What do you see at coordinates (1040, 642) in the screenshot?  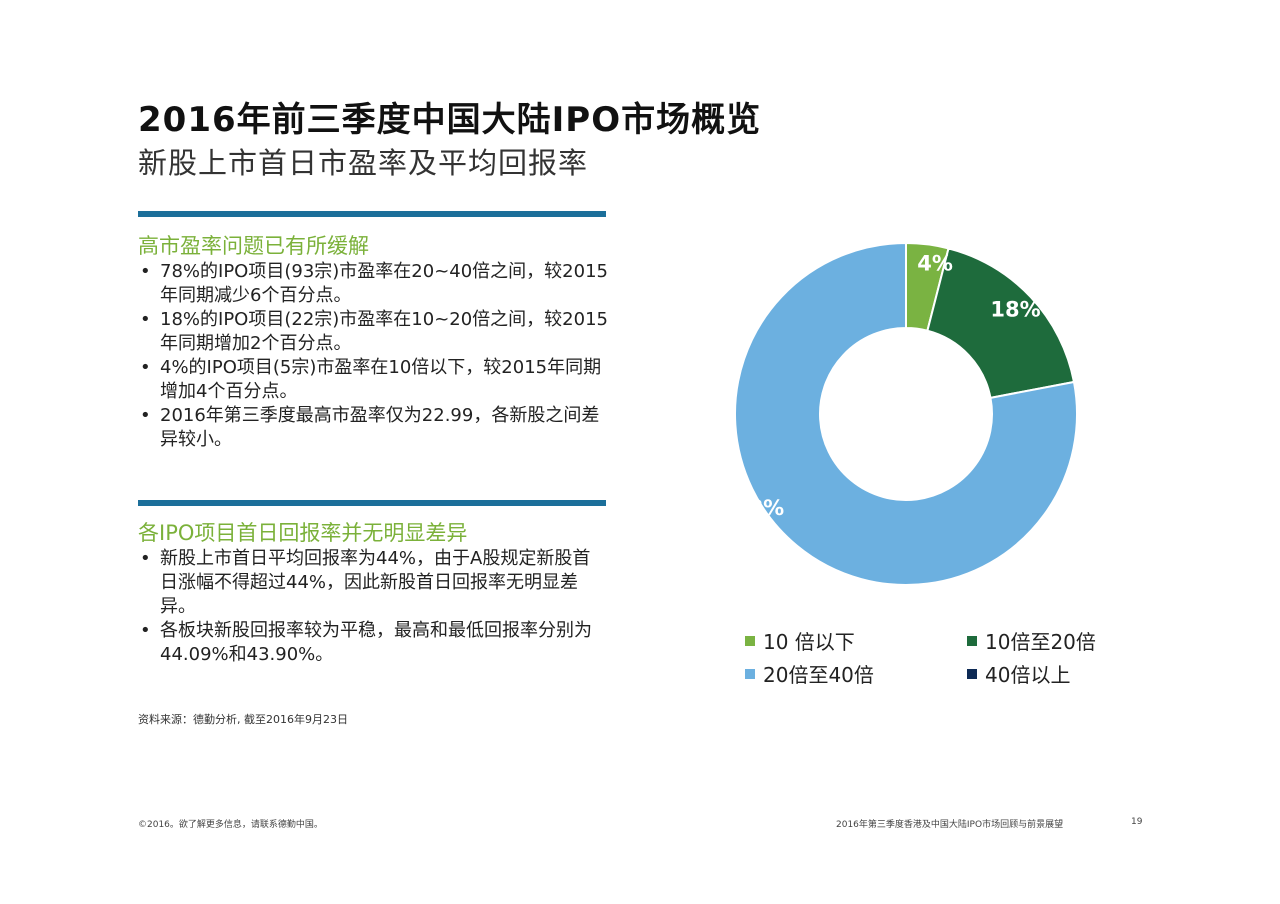 I see `legend-label: 10倍至20倍` at bounding box center [1040, 642].